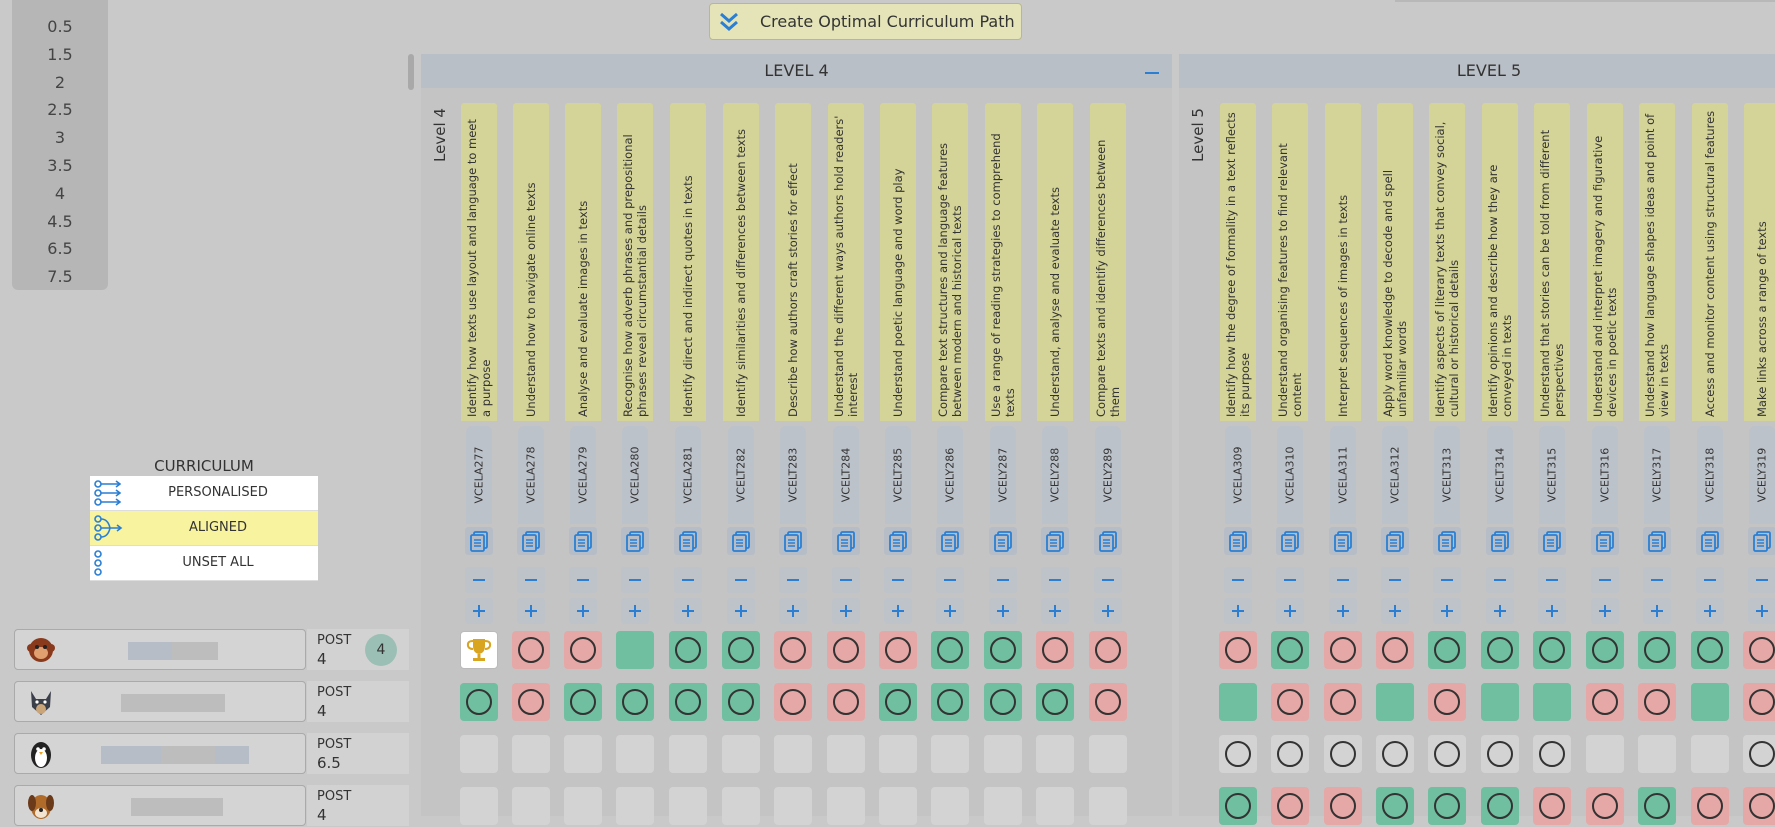  Describe the element at coordinates (898, 262) in the screenshot. I see `objective-header: Understand poetic language and word play` at that location.